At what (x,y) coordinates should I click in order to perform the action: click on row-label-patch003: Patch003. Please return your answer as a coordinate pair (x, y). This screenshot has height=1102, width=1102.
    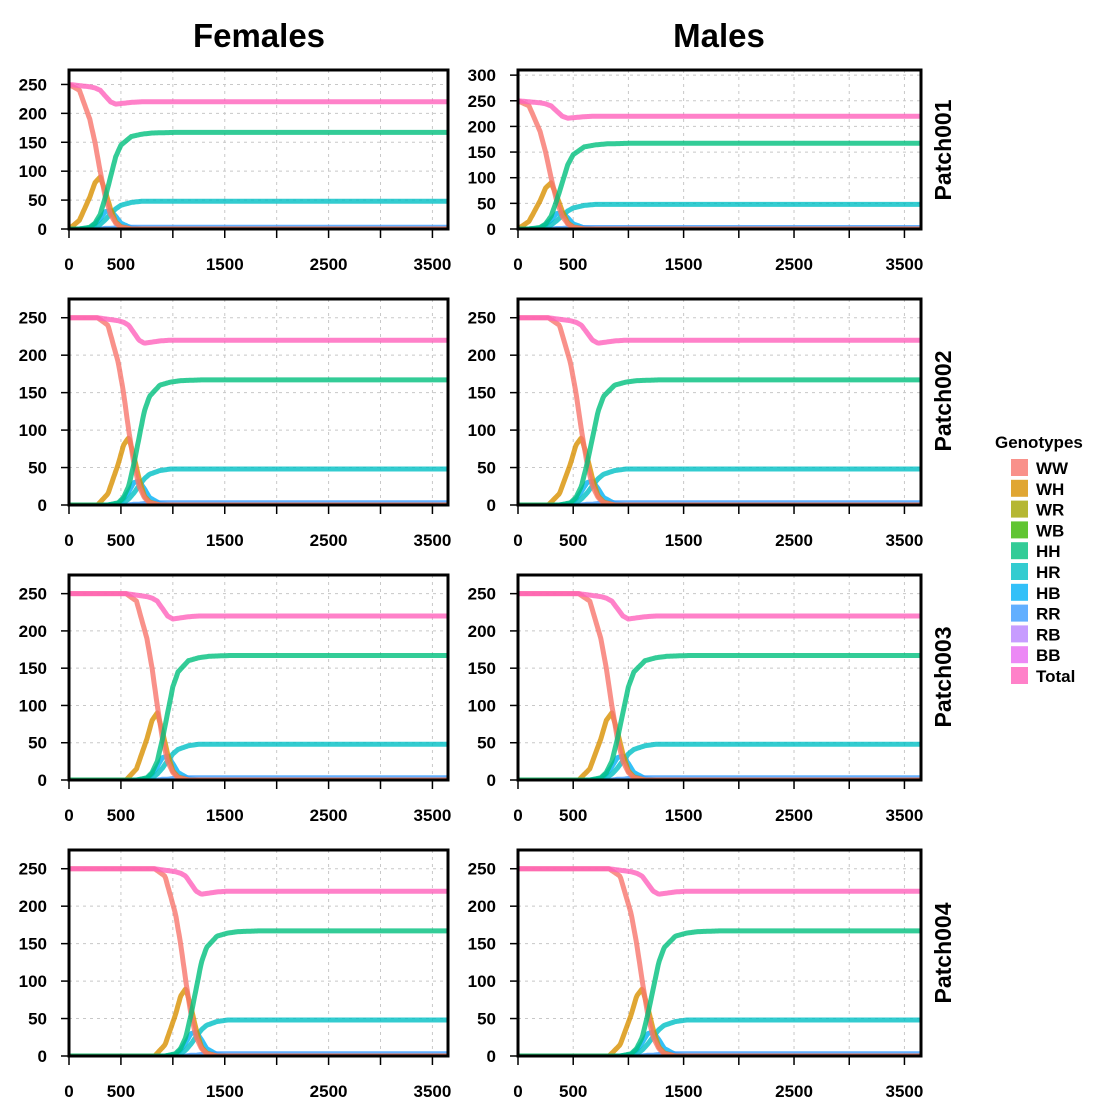
    Looking at the image, I should click on (943, 676).